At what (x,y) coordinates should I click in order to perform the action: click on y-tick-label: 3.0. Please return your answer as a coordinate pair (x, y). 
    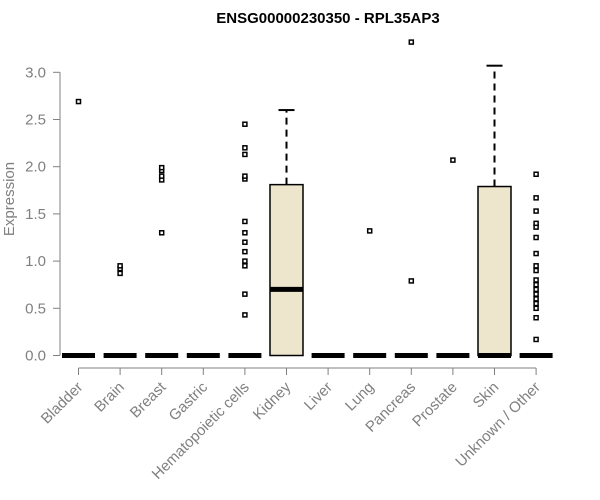
    Looking at the image, I should click on (35, 72).